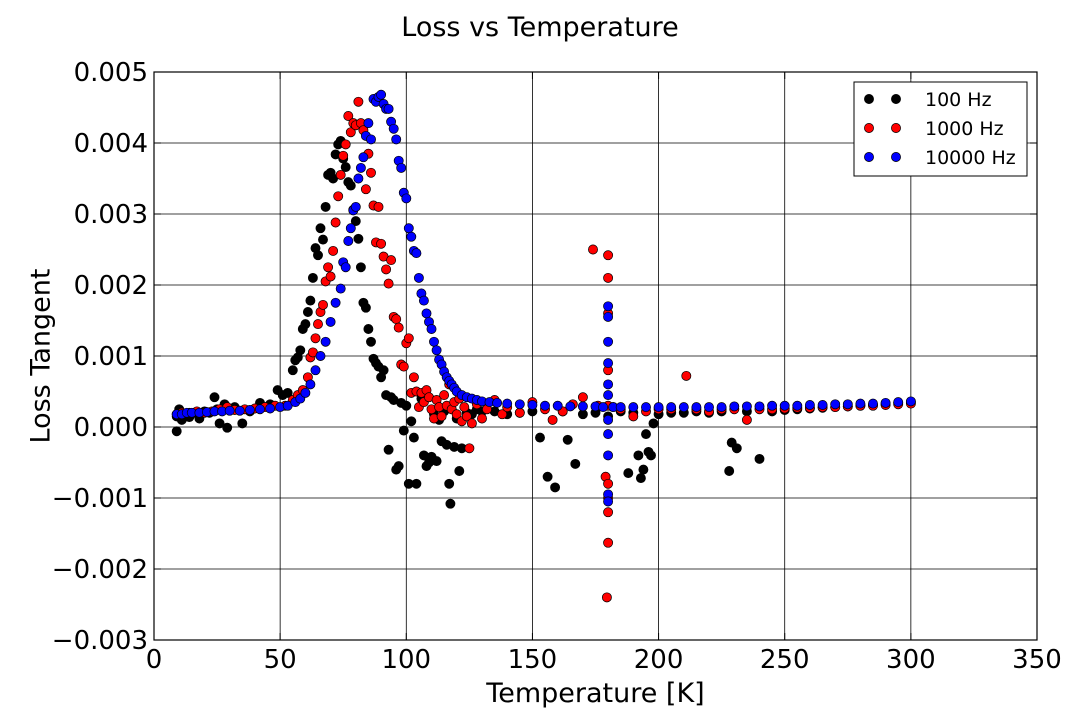 The width and height of the screenshot is (1080, 720). What do you see at coordinates (111, 73) in the screenshot?
I see `y-tick-label: 0.005` at bounding box center [111, 73].